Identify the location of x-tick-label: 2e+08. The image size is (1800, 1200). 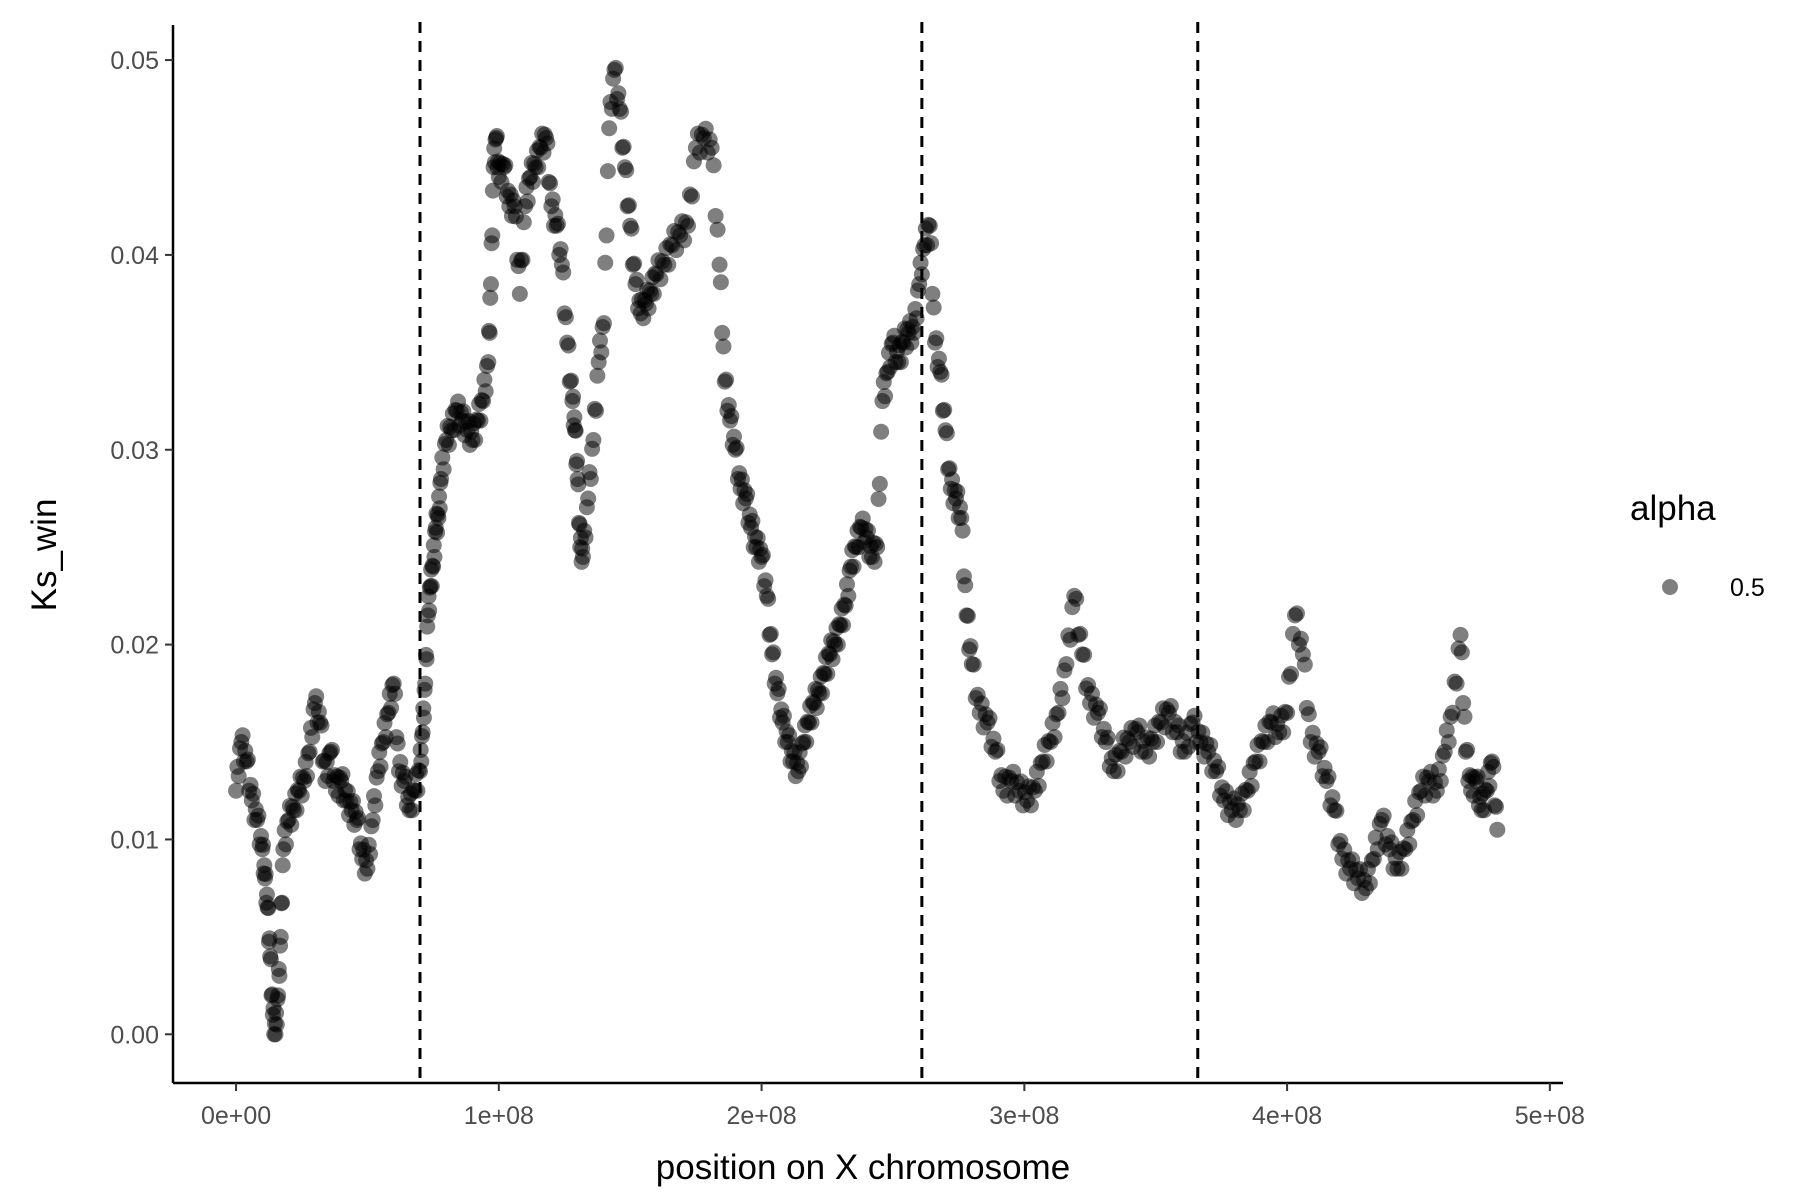
(761, 1116).